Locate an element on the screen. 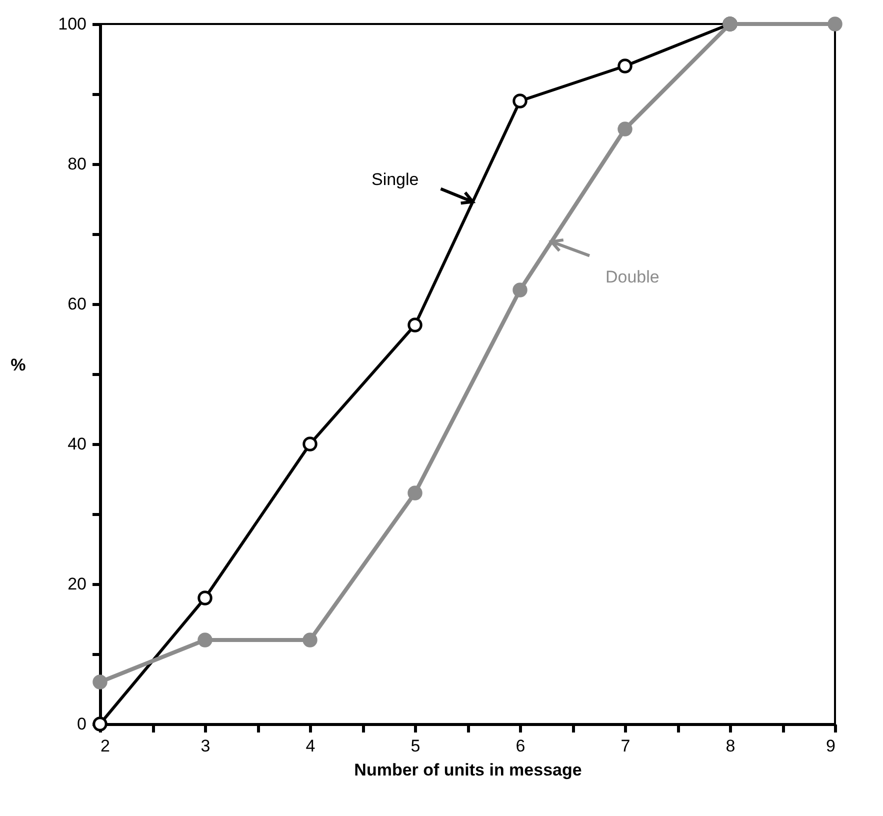 The width and height of the screenshot is (883, 816). text: Single is located at coordinates (395, 179).